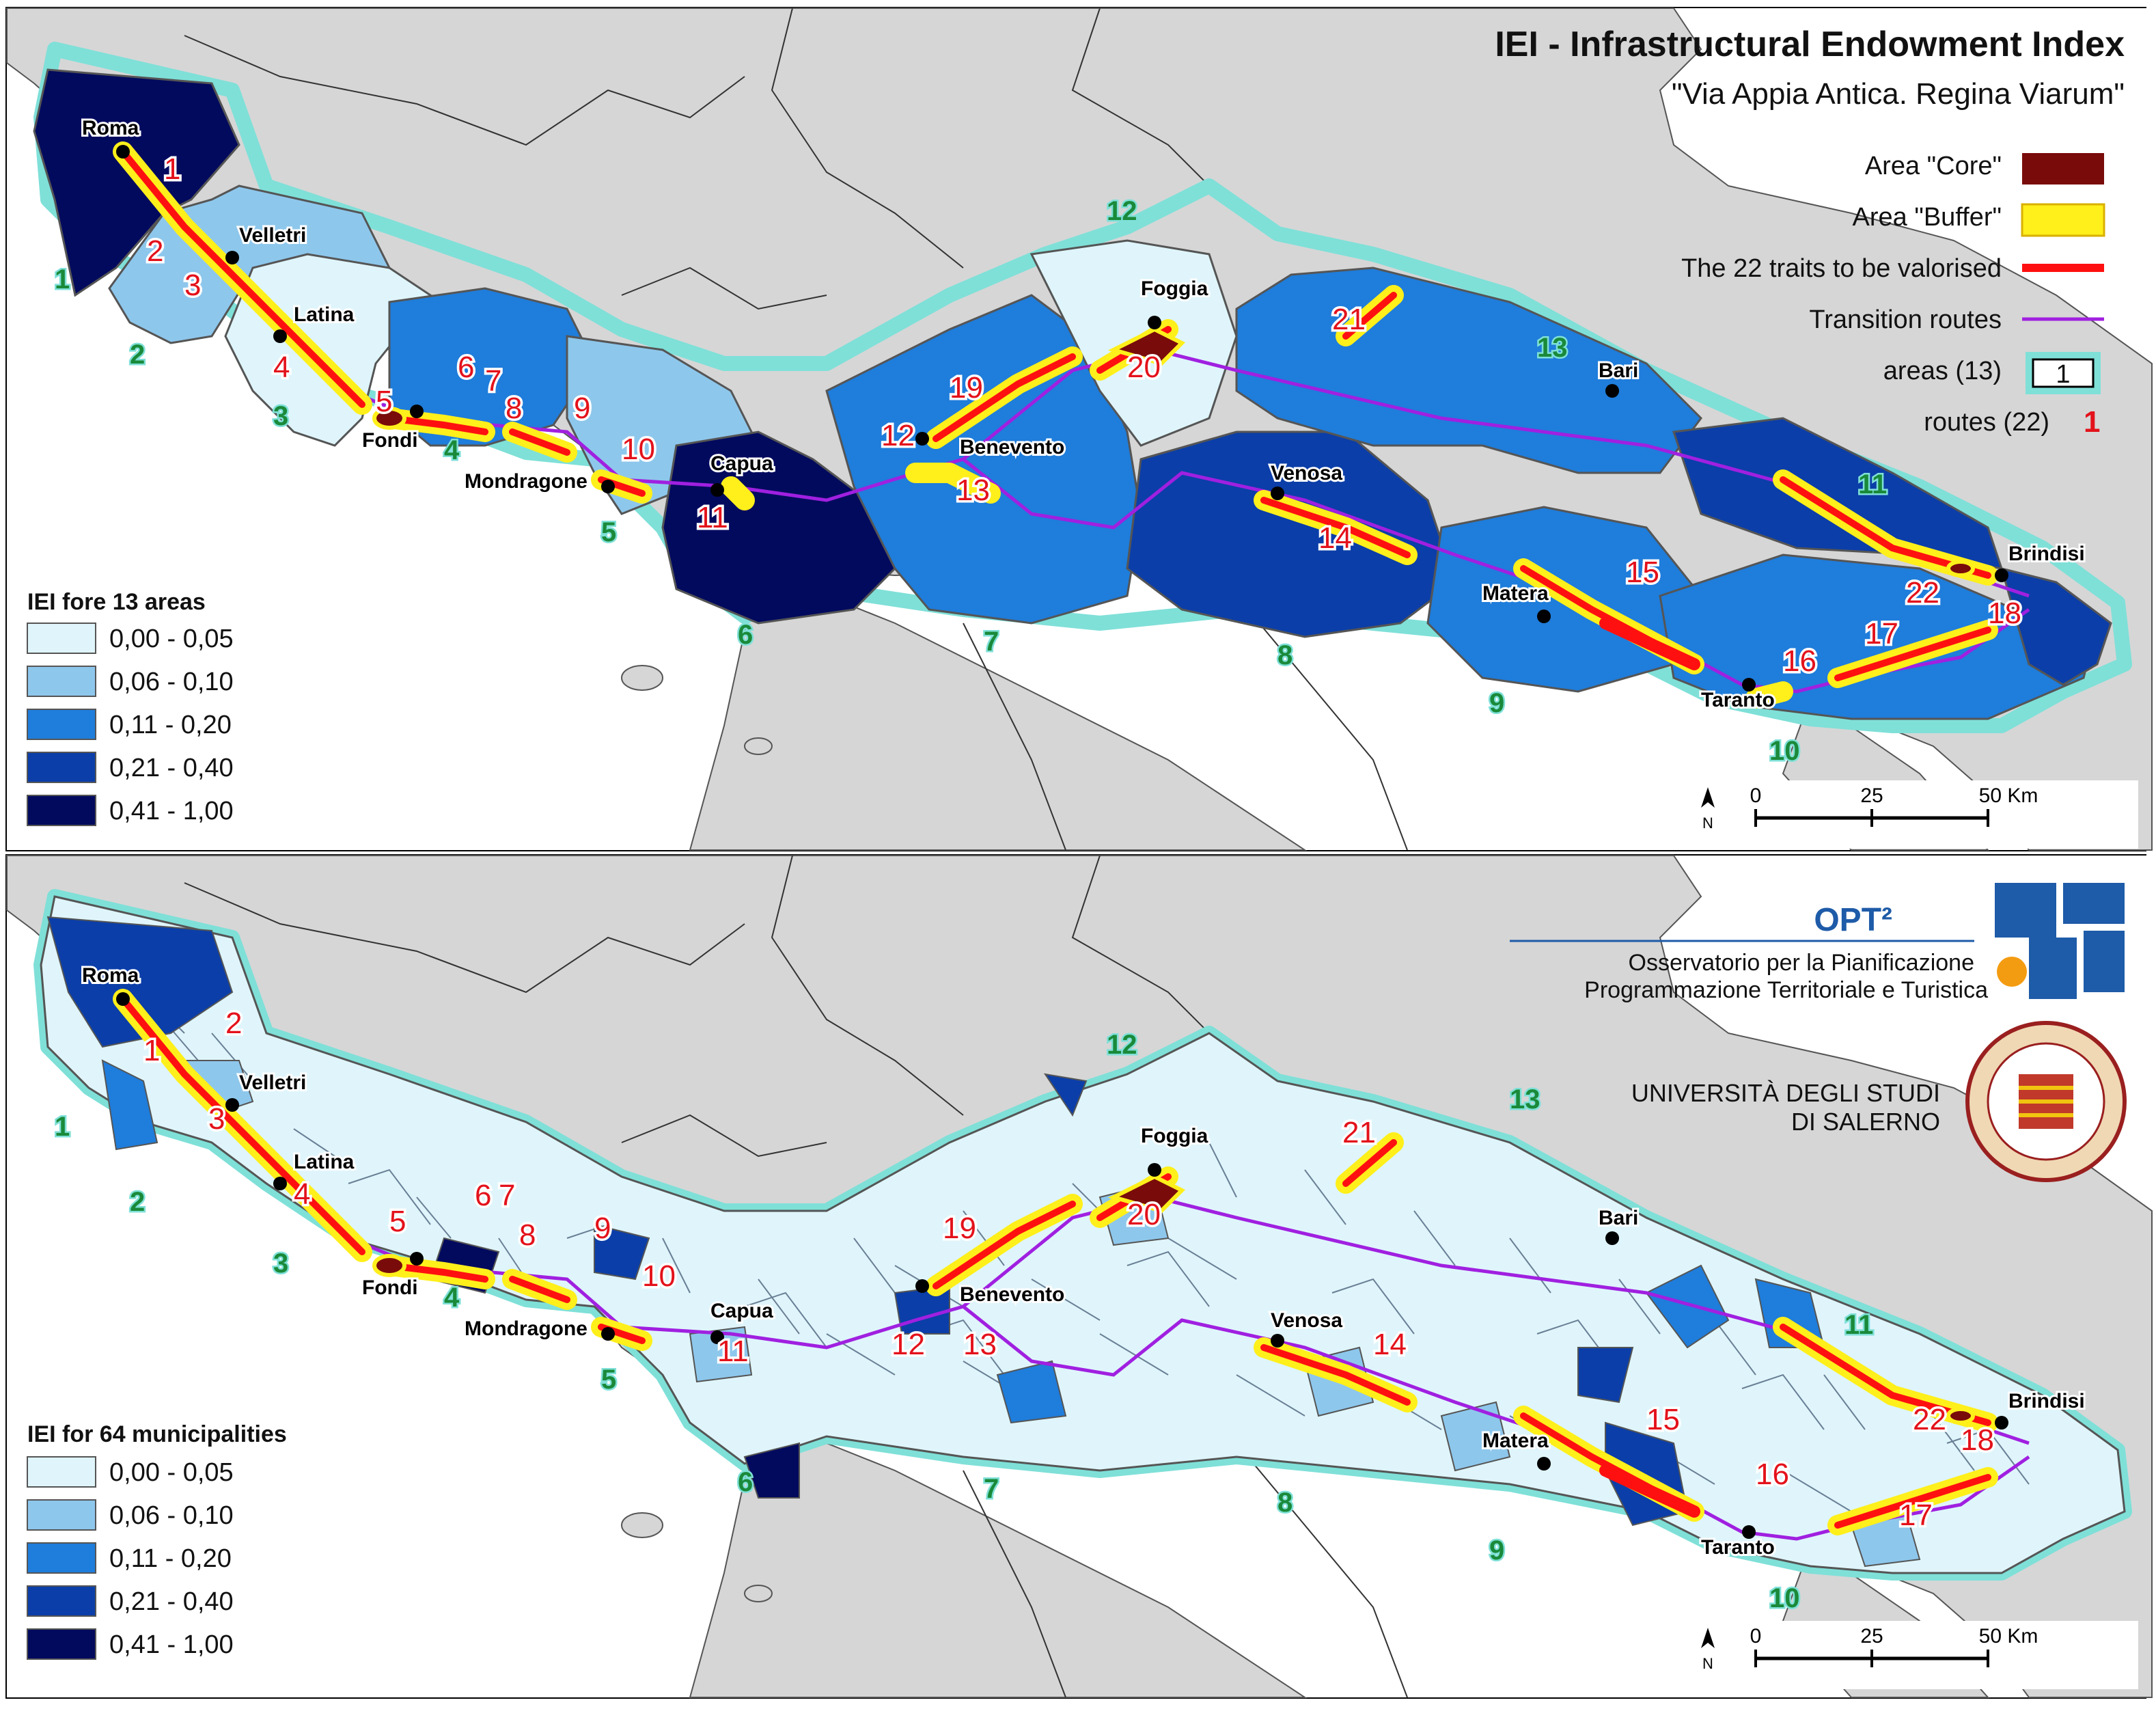 Image resolution: width=2156 pixels, height=1709 pixels. What do you see at coordinates (1785, 1093) in the screenshot?
I see `univ-line1: UNIVERSITÀ DEGLI STUDI` at bounding box center [1785, 1093].